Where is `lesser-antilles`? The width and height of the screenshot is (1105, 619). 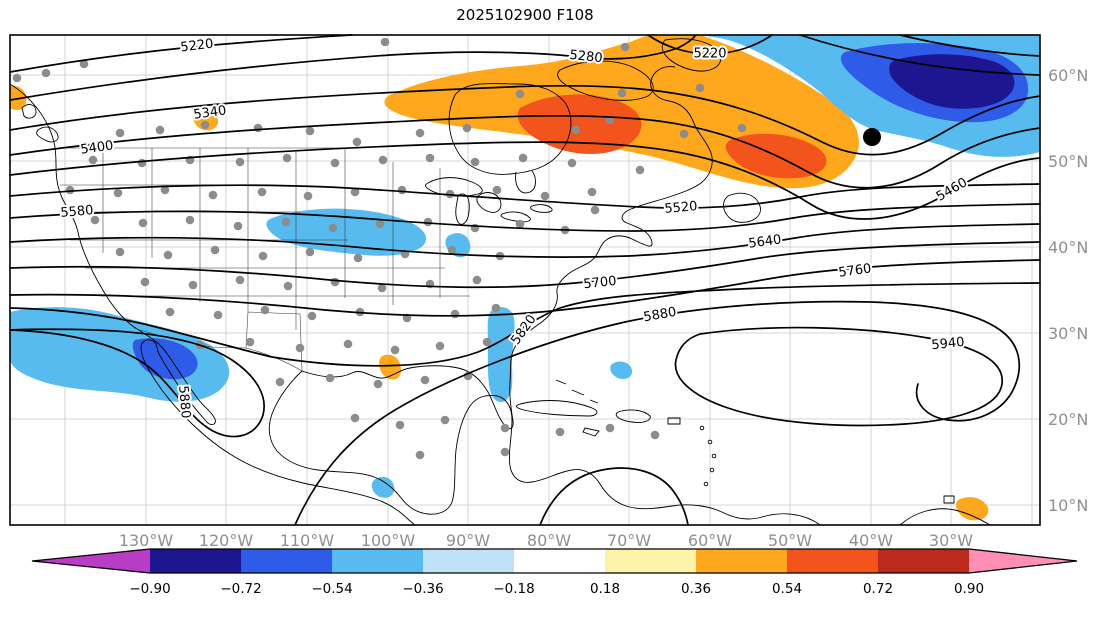 lesser-antilles is located at coordinates (708, 456).